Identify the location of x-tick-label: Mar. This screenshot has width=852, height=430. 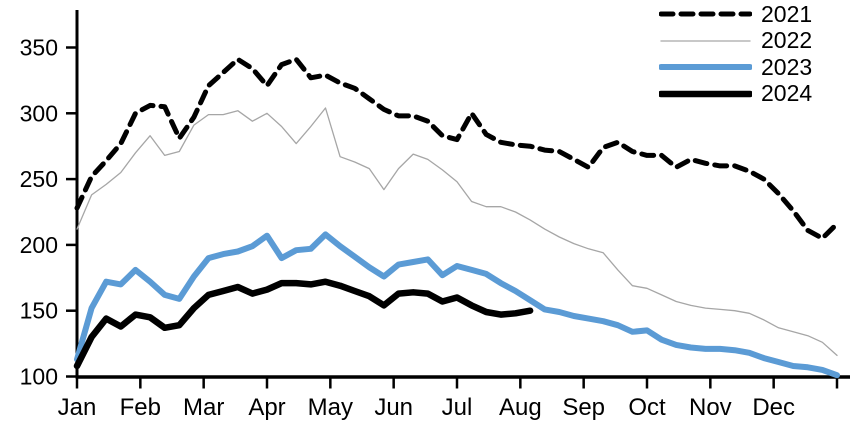
(203, 407).